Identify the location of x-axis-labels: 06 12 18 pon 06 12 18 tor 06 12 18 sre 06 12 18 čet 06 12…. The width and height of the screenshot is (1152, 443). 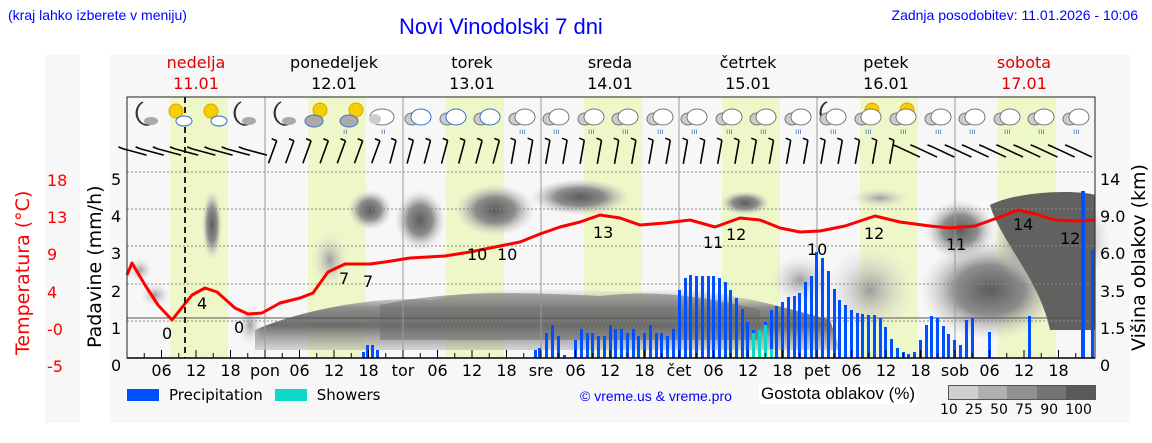
(576, 371).